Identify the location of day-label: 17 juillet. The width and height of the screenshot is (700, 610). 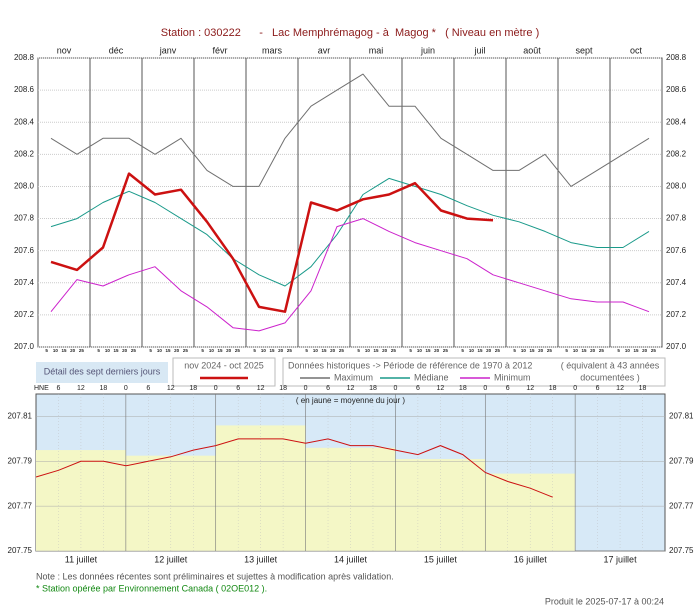
(621, 559).